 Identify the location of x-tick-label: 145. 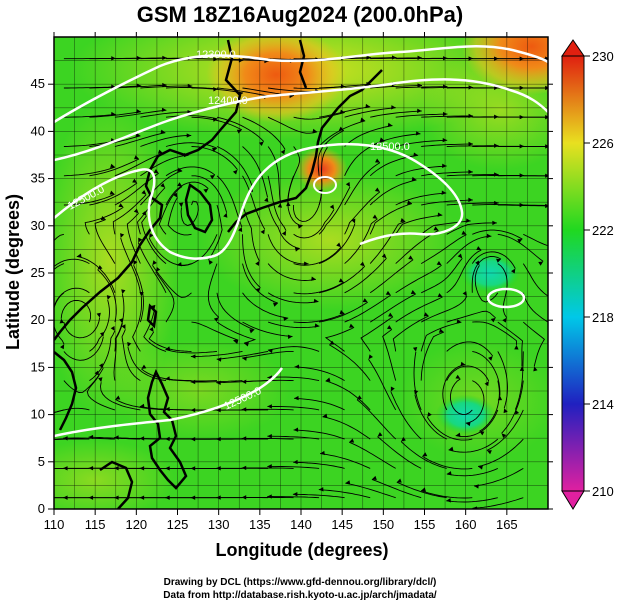
(342, 524).